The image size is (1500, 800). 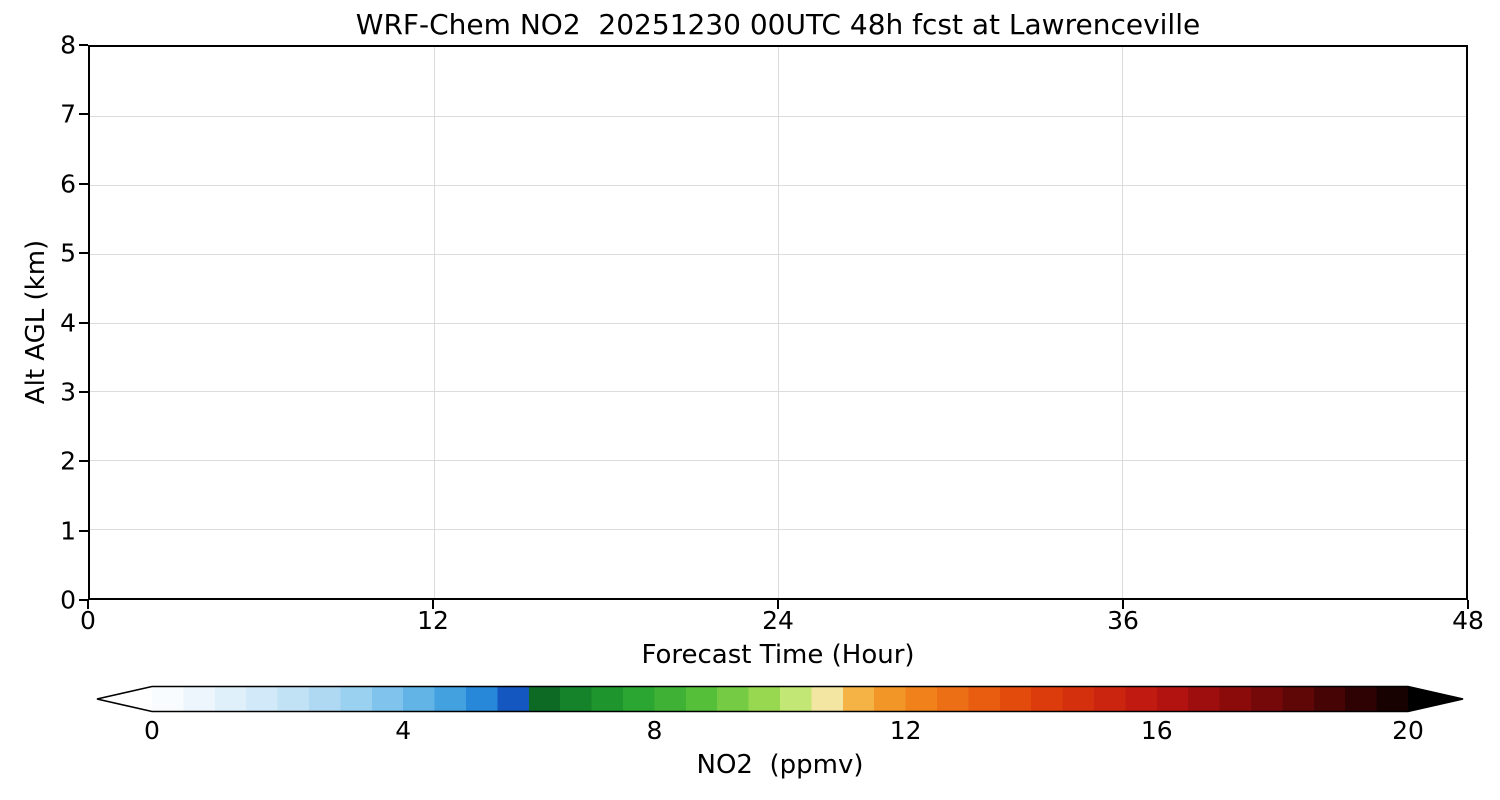 What do you see at coordinates (152, 730) in the screenshot?
I see `colorbar-tick-label: 0` at bounding box center [152, 730].